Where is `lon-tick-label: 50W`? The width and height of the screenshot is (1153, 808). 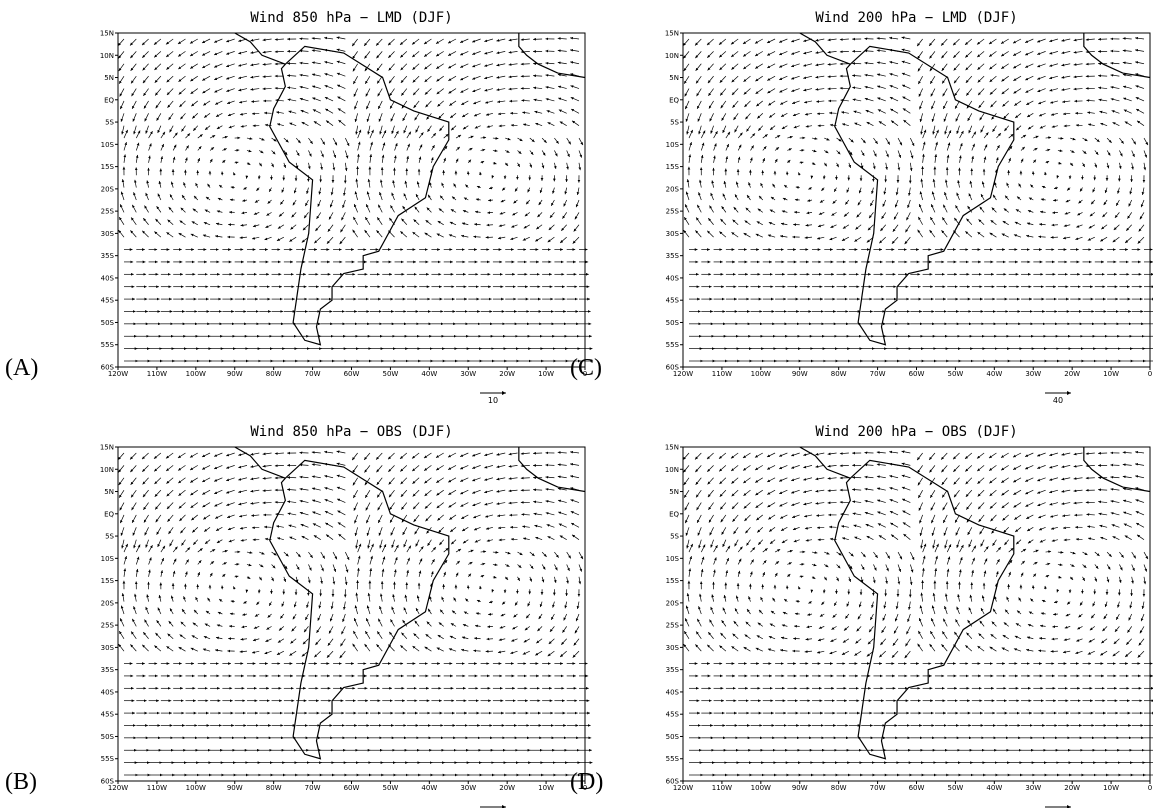
lon-tick-label: 50W is located at coordinates (390, 374).